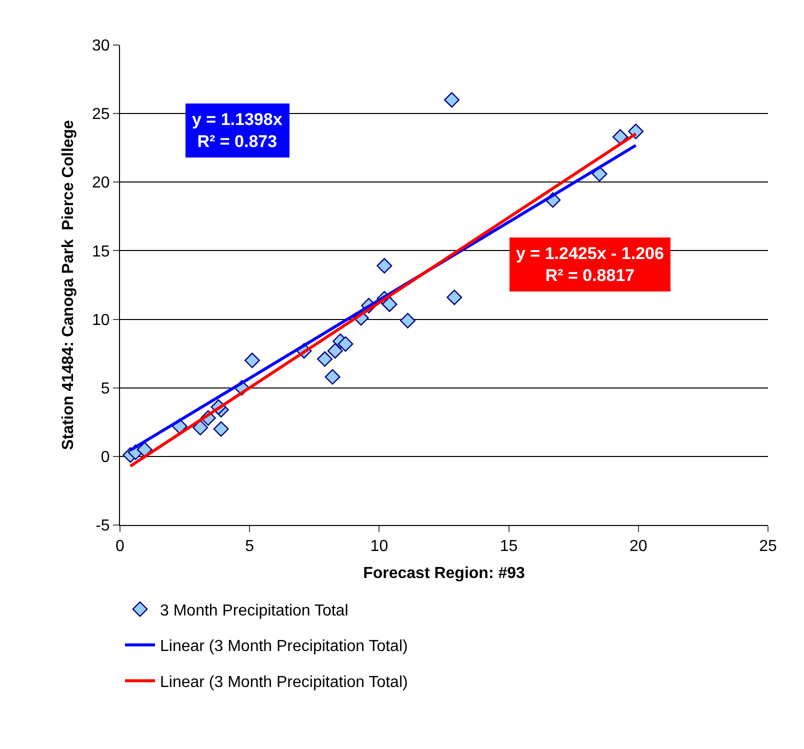 This screenshot has width=804, height=749. What do you see at coordinates (101, 183) in the screenshot?
I see `y-tick-label: 20` at bounding box center [101, 183].